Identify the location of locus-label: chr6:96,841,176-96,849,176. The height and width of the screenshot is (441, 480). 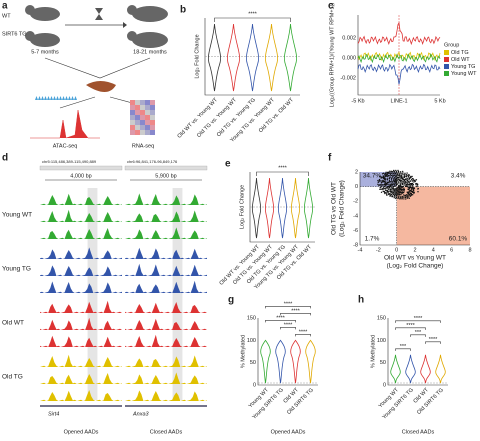
(152, 161).